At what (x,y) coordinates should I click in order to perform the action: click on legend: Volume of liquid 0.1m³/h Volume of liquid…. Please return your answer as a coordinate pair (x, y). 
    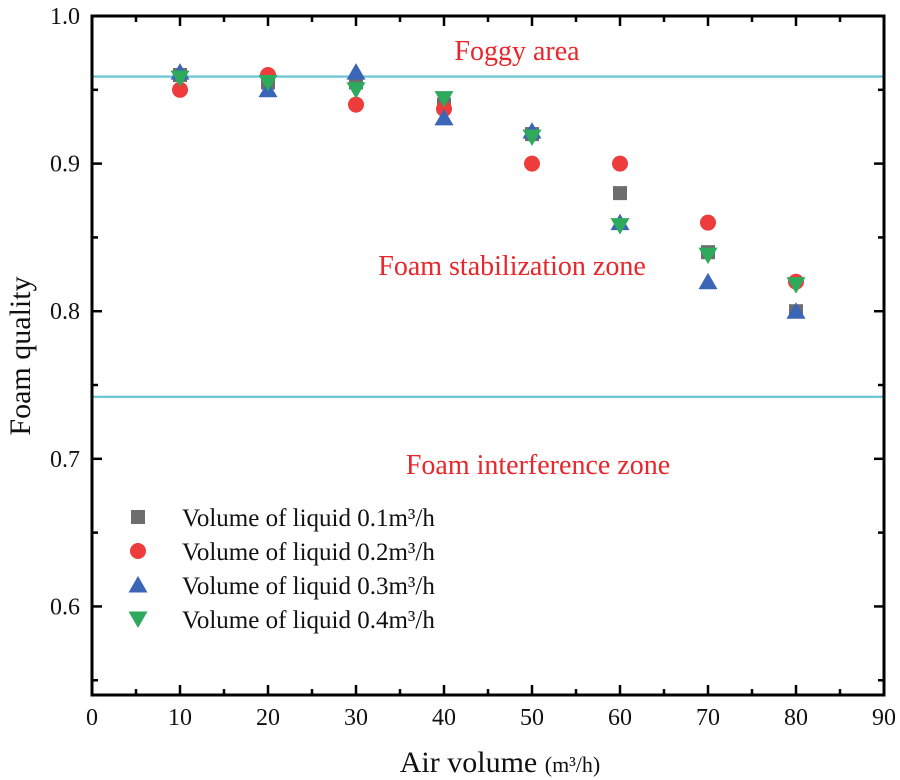
    Looking at the image, I should click on (281, 569).